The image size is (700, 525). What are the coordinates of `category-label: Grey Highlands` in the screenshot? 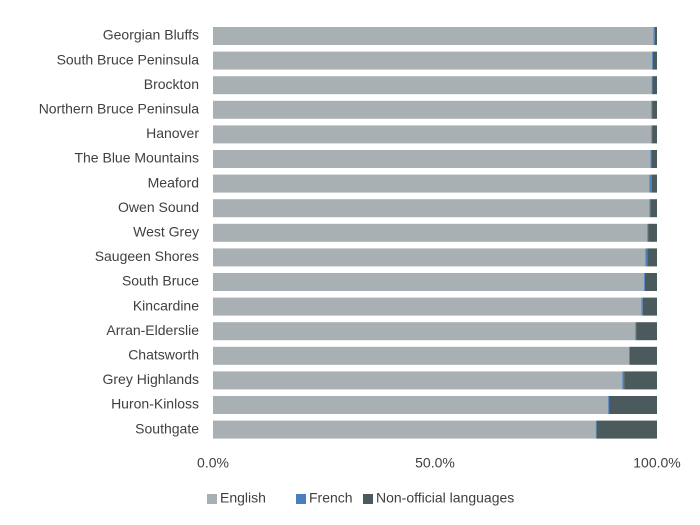 It's located at (151, 379).